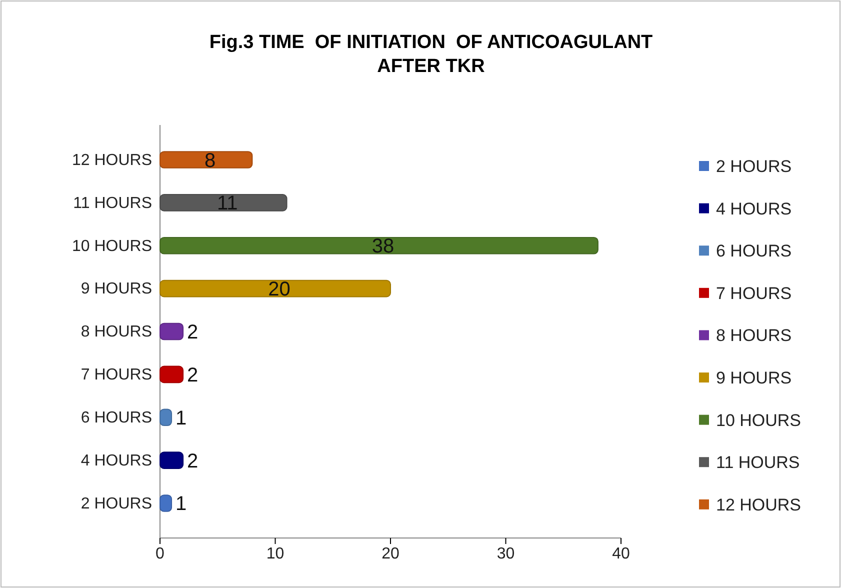 This screenshot has width=841, height=588. Describe the element at coordinates (383, 247) in the screenshot. I see `data-label: 38` at that location.